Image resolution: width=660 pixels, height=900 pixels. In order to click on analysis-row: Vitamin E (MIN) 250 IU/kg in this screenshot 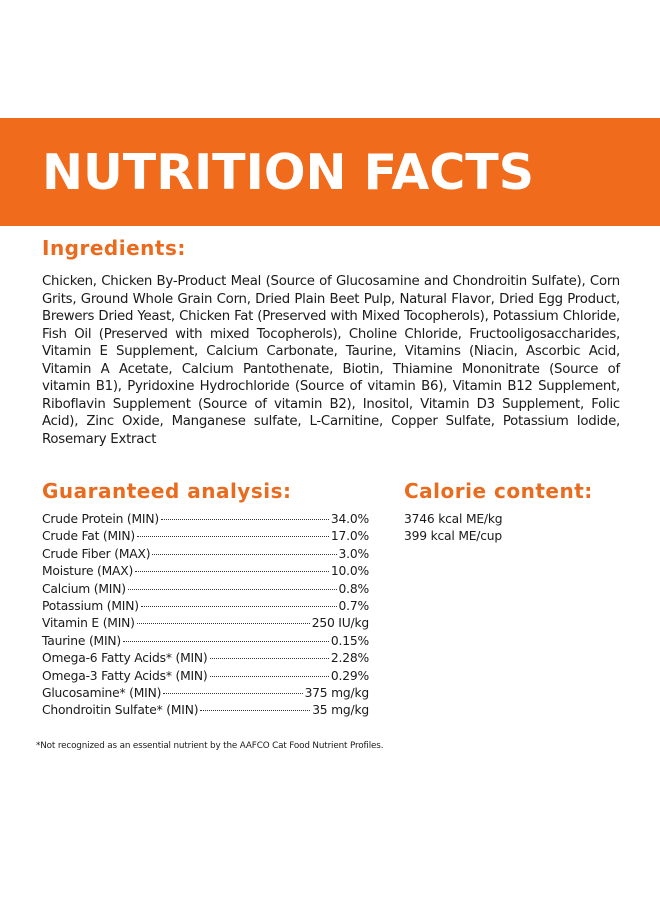, I will do `click(205, 623)`.